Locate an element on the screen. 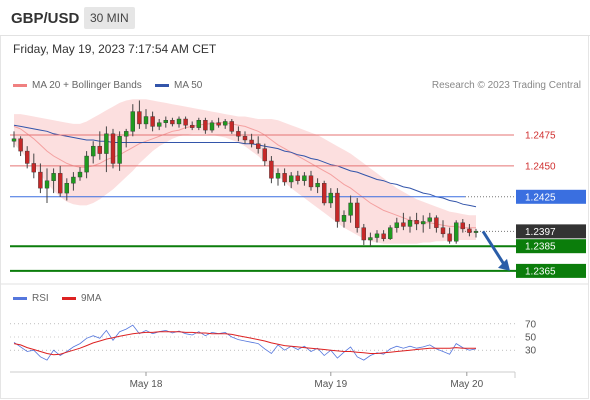 This screenshot has height=400, width=590. research-credit: Research © 2023 Trading Central is located at coordinates (506, 85).